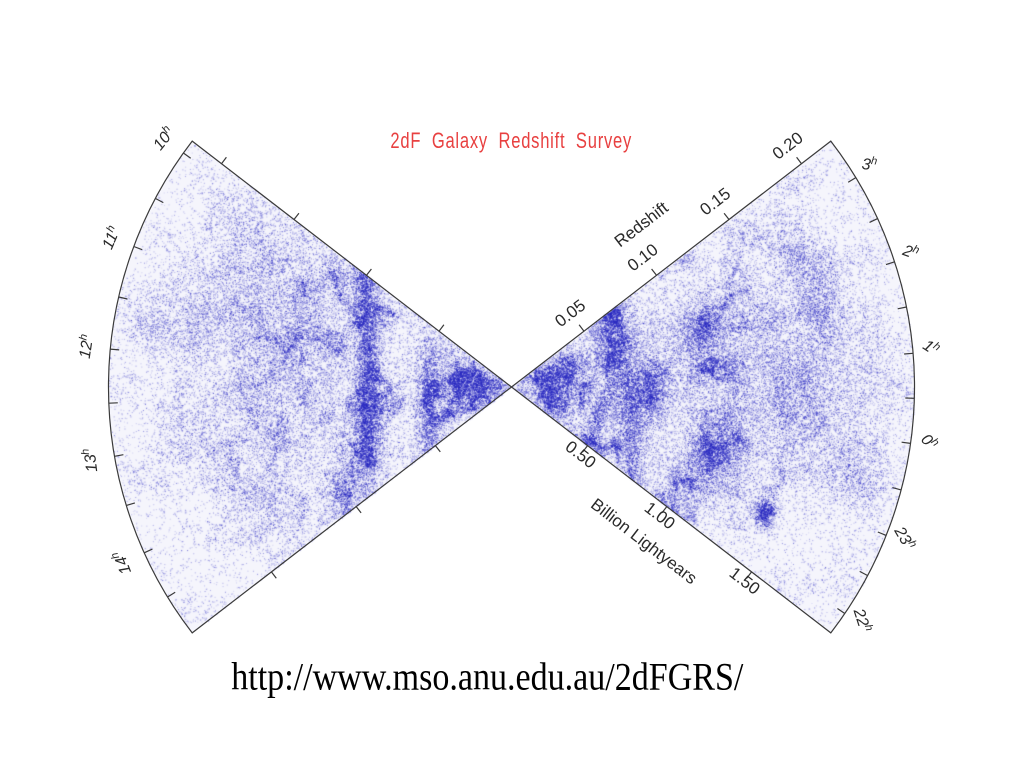 This screenshot has width=1024, height=768. Describe the element at coordinates (929, 442) in the screenshot. I see `svg-text: 0h` at that location.